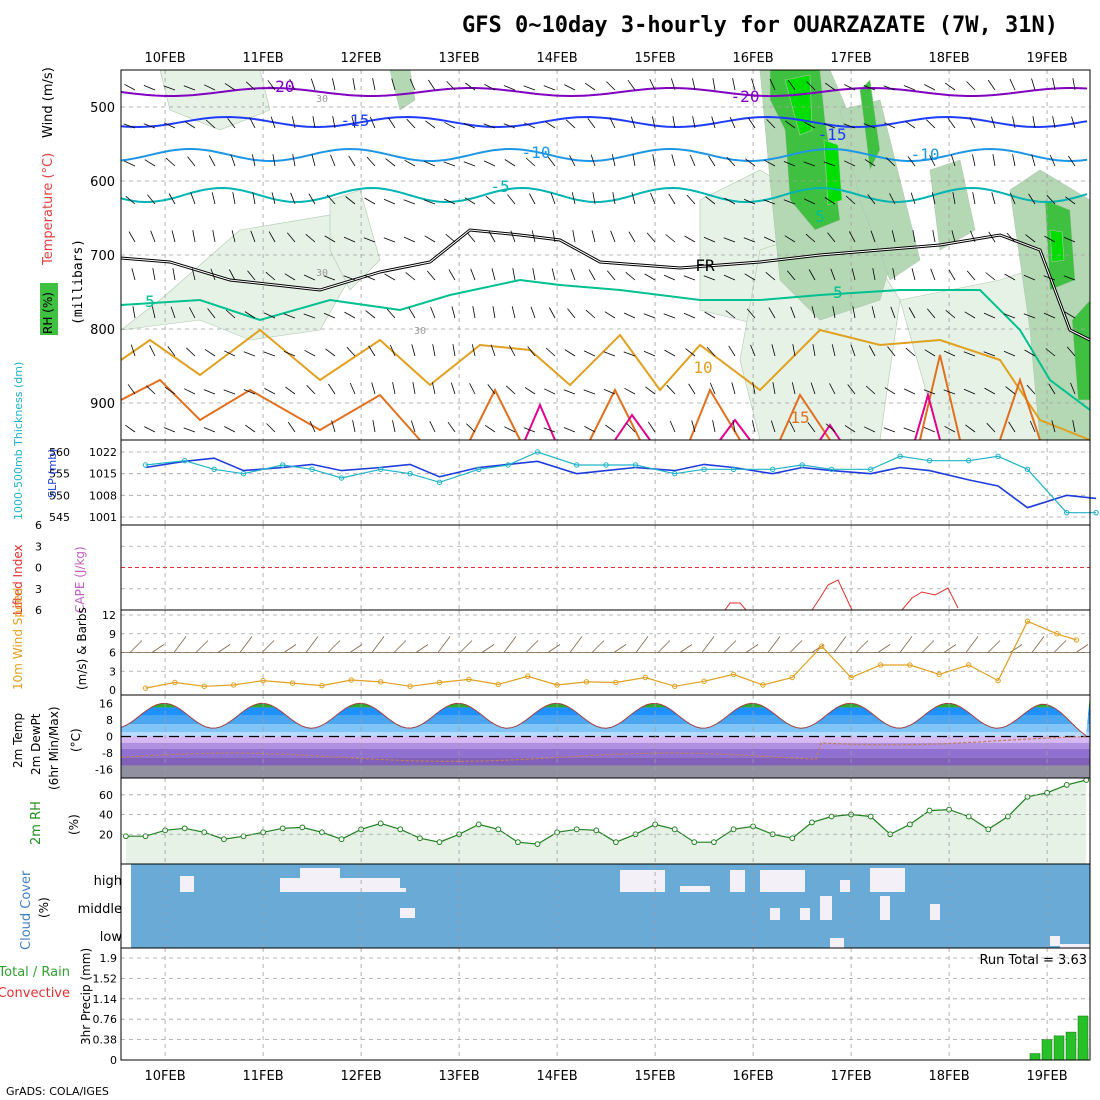 The width and height of the screenshot is (1100, 1100). I want to click on lifted-index-label: Lifted Index, so click(18, 579).